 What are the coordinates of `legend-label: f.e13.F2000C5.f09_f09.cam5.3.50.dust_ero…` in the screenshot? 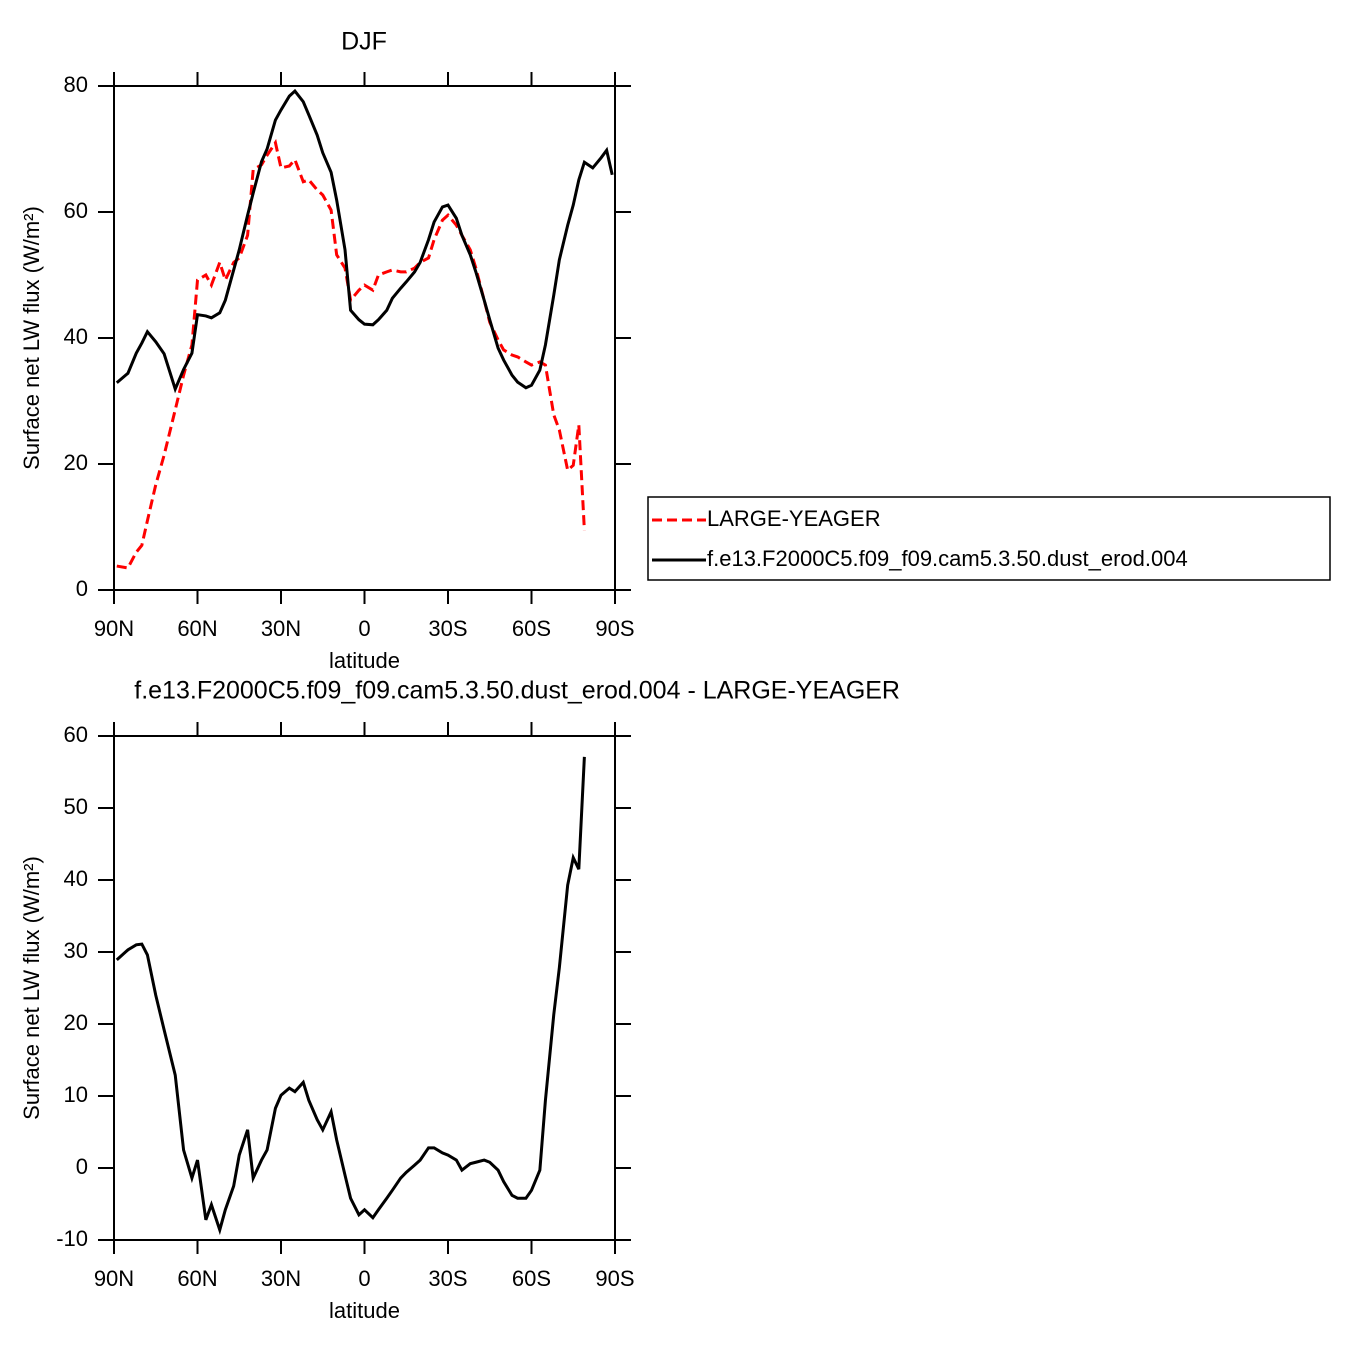 It's located at (947, 558).